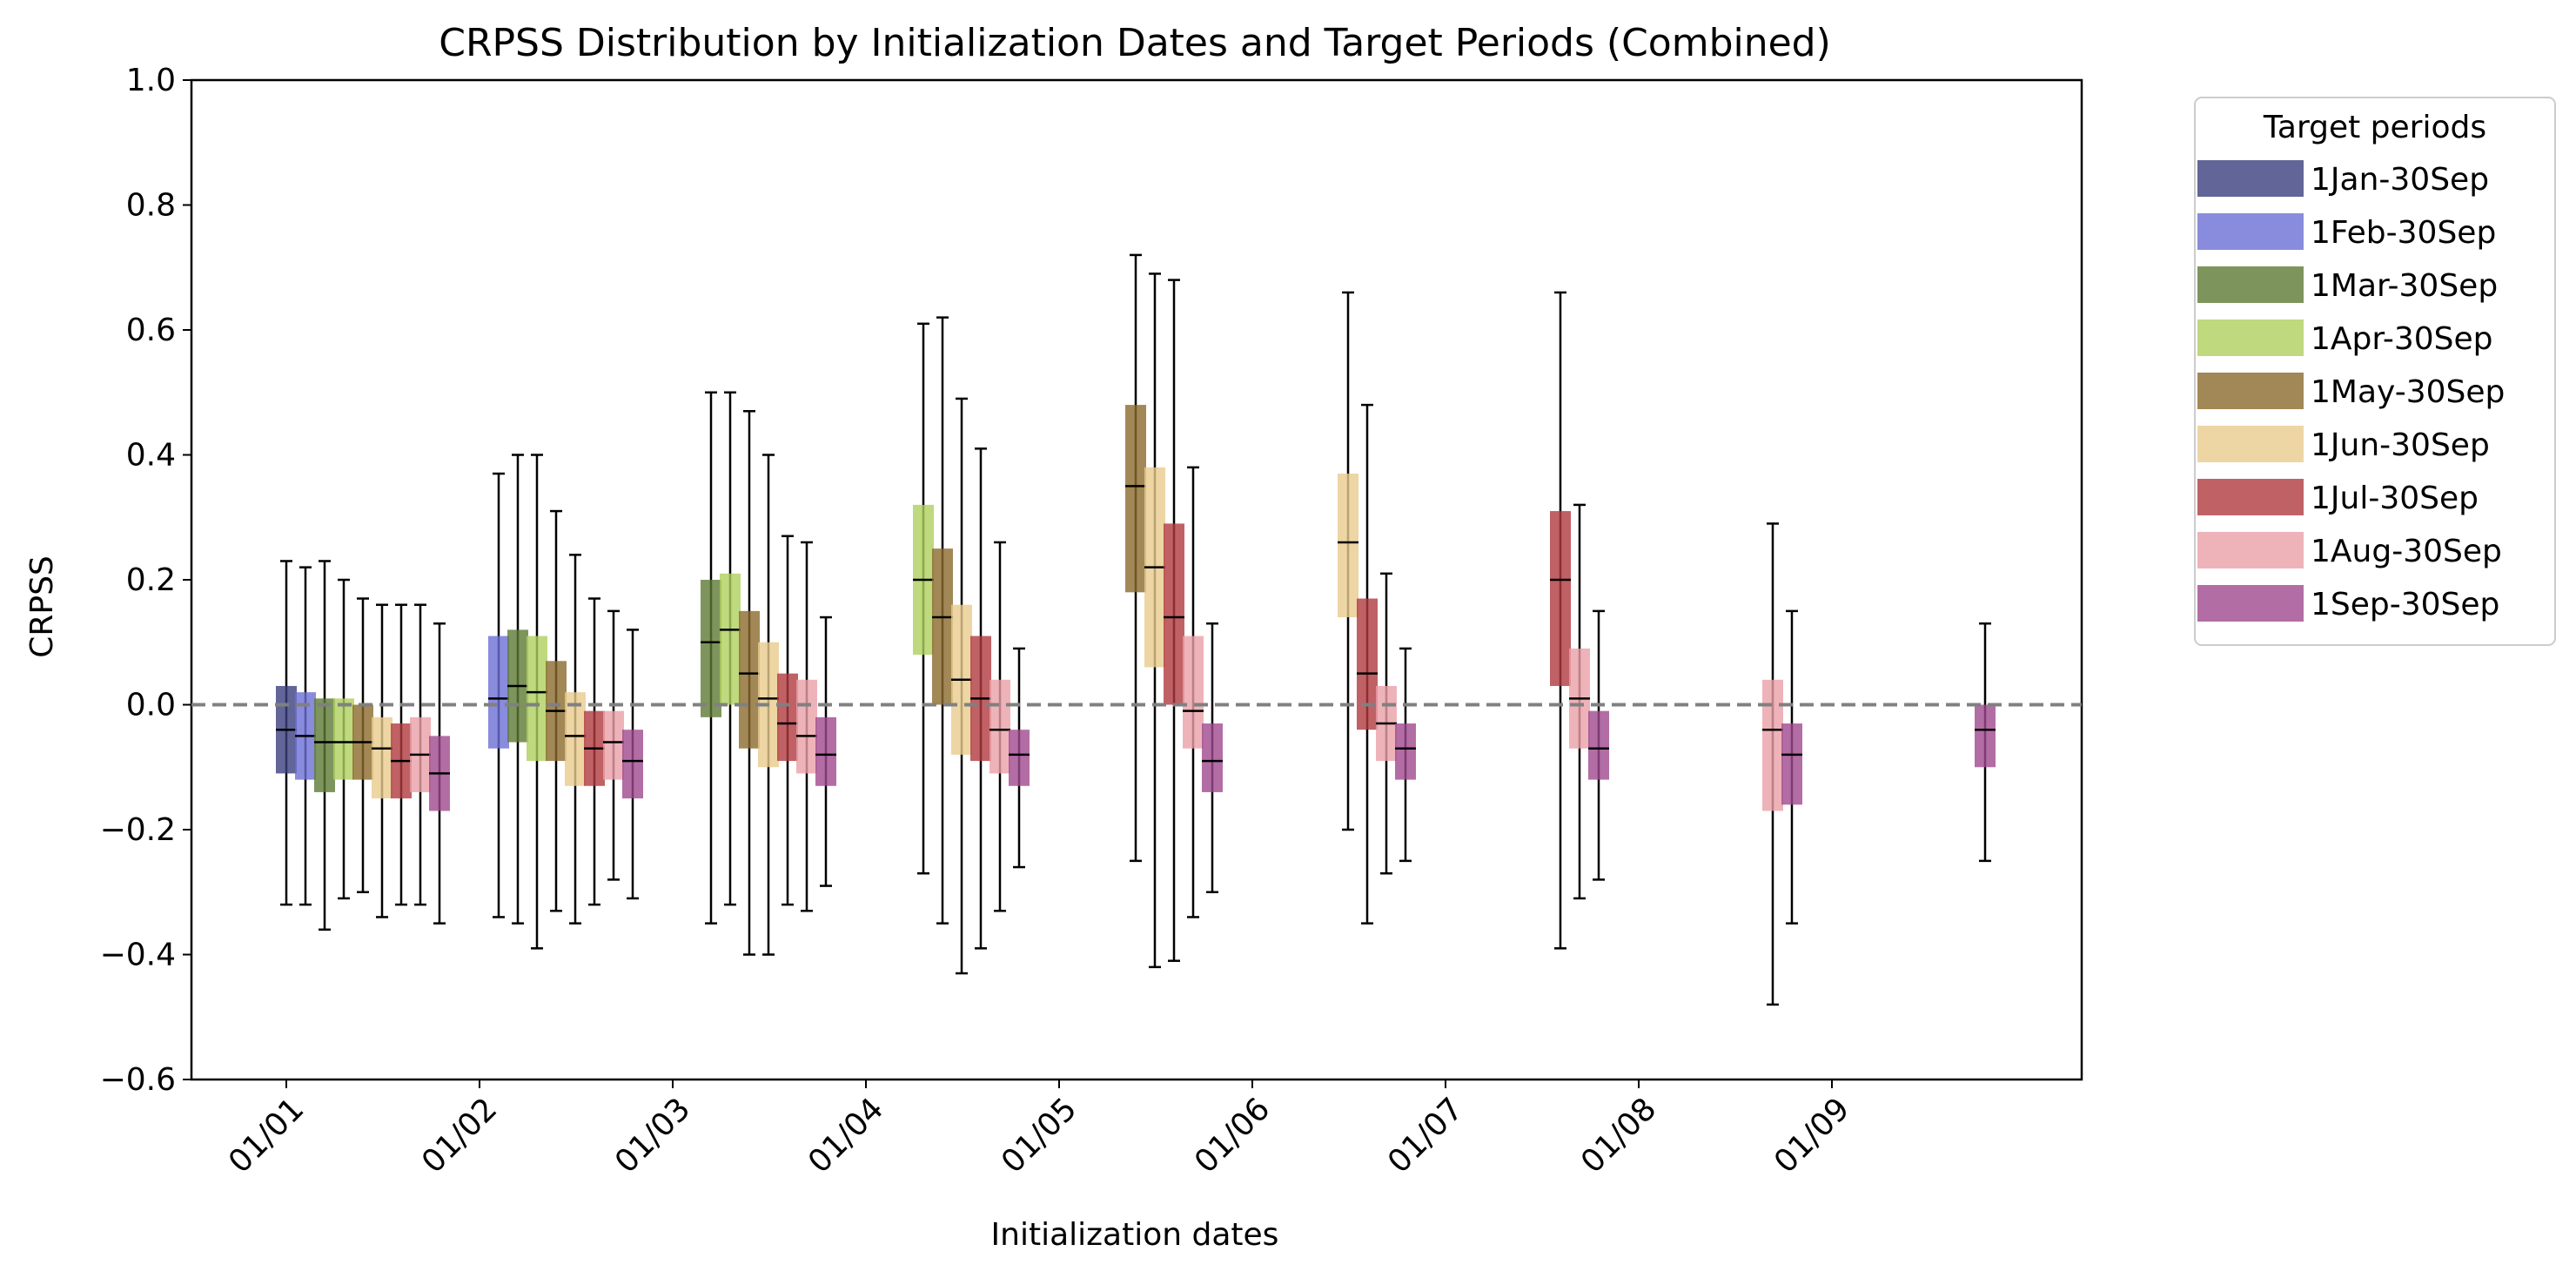 The height and width of the screenshot is (1278, 2576). What do you see at coordinates (2400, 445) in the screenshot?
I see `legend-label: 1Jun-30Sep` at bounding box center [2400, 445].